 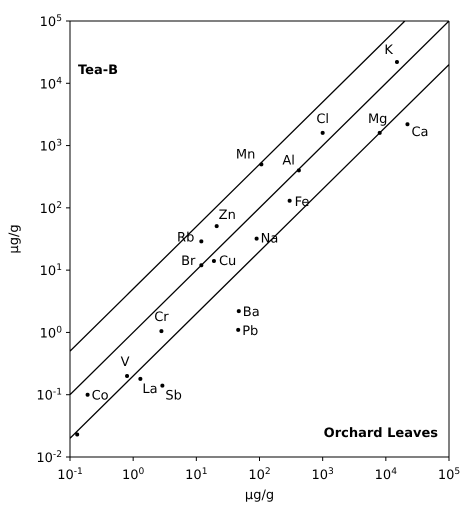 I want to click on annotation: Fe, so click(x=302, y=202).